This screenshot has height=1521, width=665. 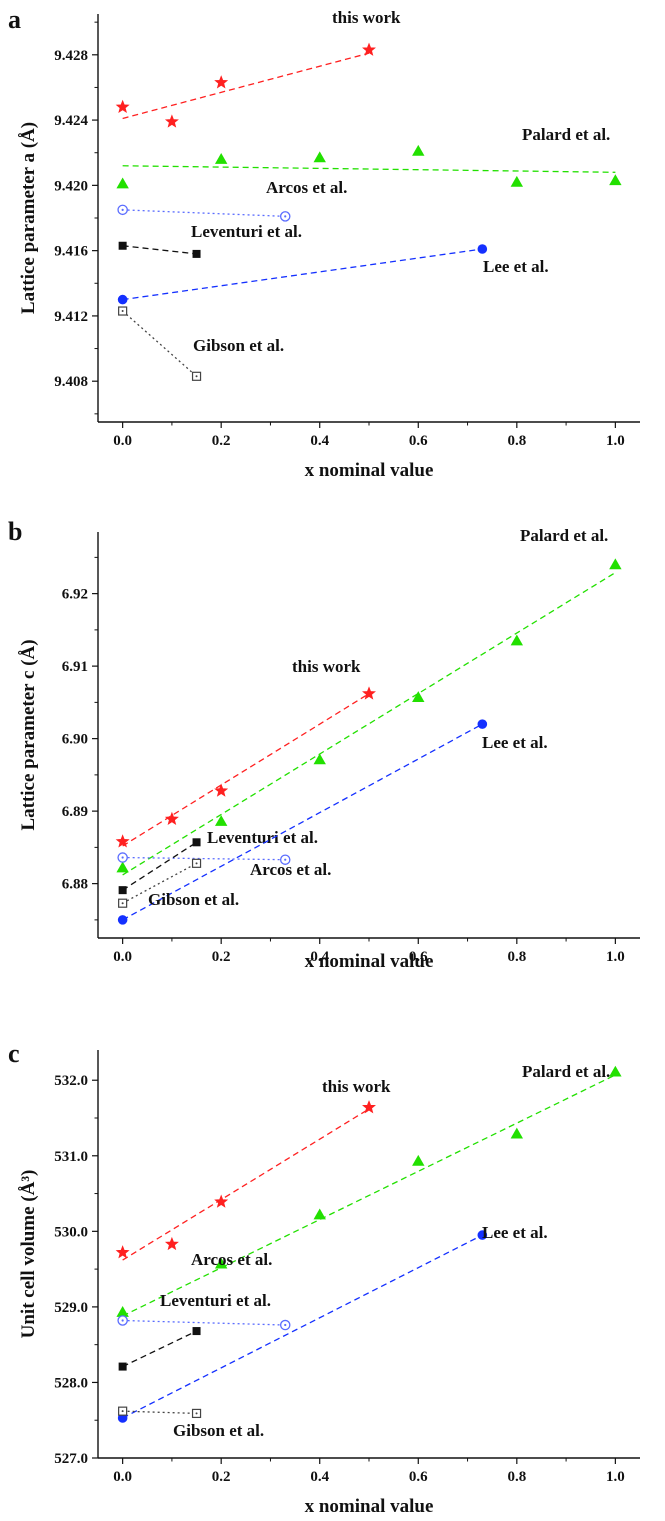 I want to click on y-axis-label: Lattice parameter c (Å), so click(x=28, y=734).